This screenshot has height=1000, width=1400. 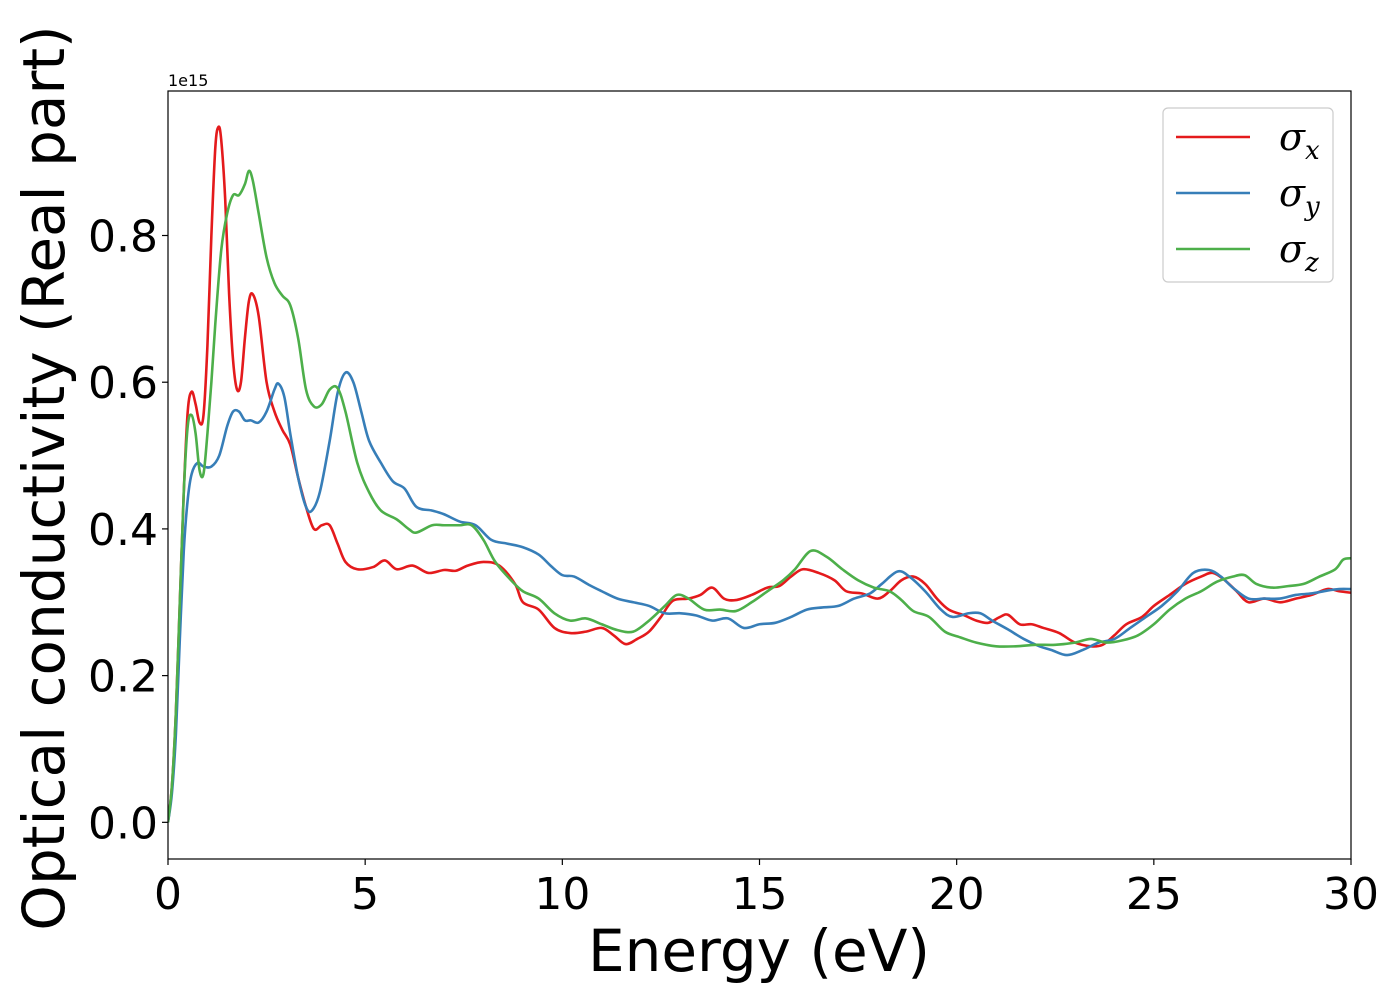 What do you see at coordinates (1312, 151) in the screenshot?
I see `legend-subscript: x` at bounding box center [1312, 151].